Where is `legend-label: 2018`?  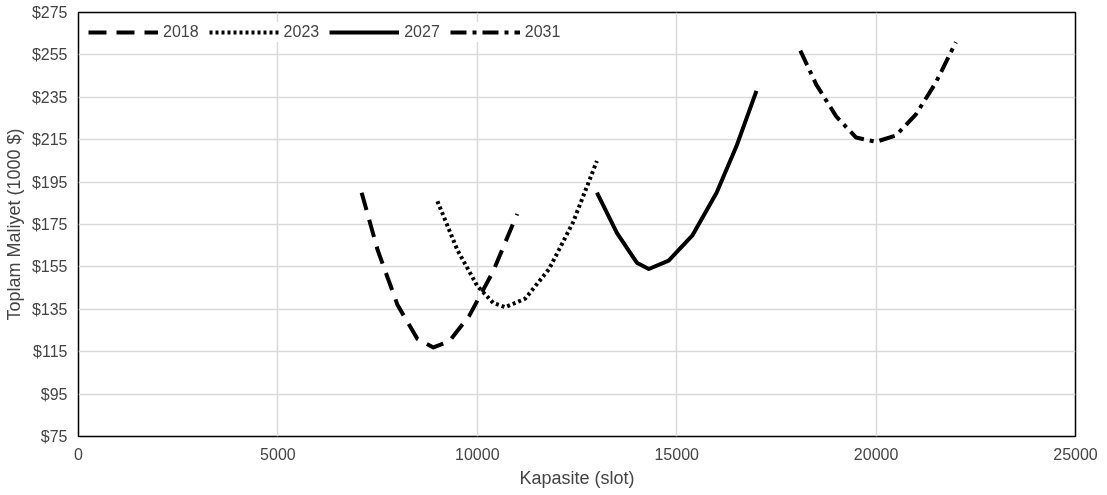 legend-label: 2018 is located at coordinates (181, 32).